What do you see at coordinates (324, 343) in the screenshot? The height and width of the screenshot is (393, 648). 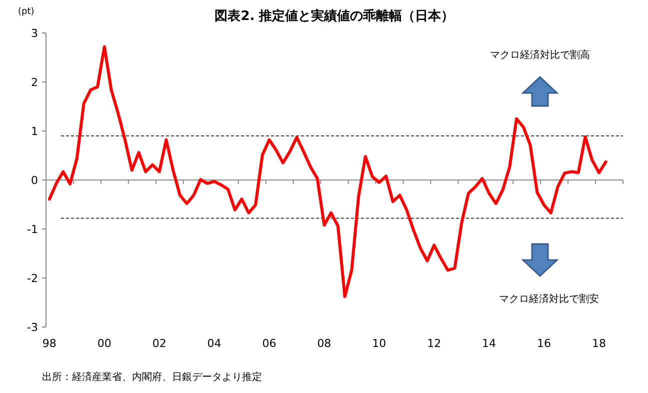 I see `x-tick-label: 08` at bounding box center [324, 343].